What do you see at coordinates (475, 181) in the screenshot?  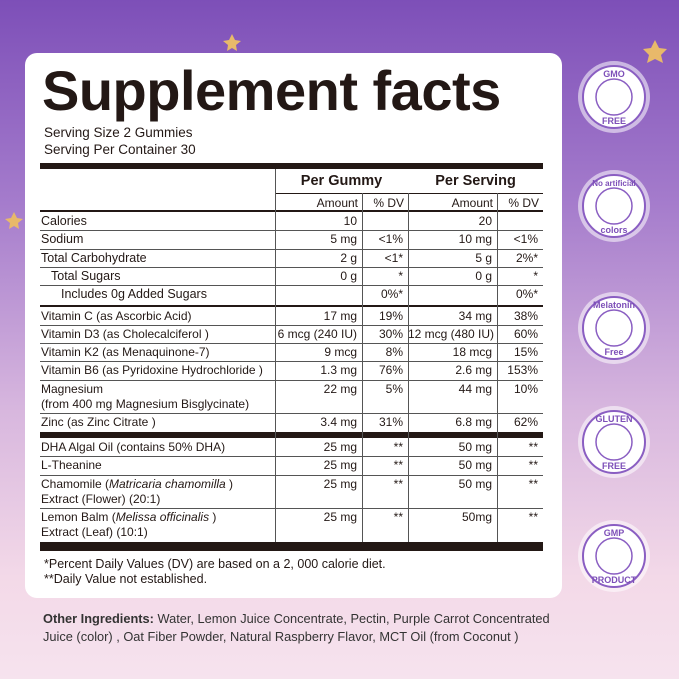 I see `column-header: Per Serving` at bounding box center [475, 181].